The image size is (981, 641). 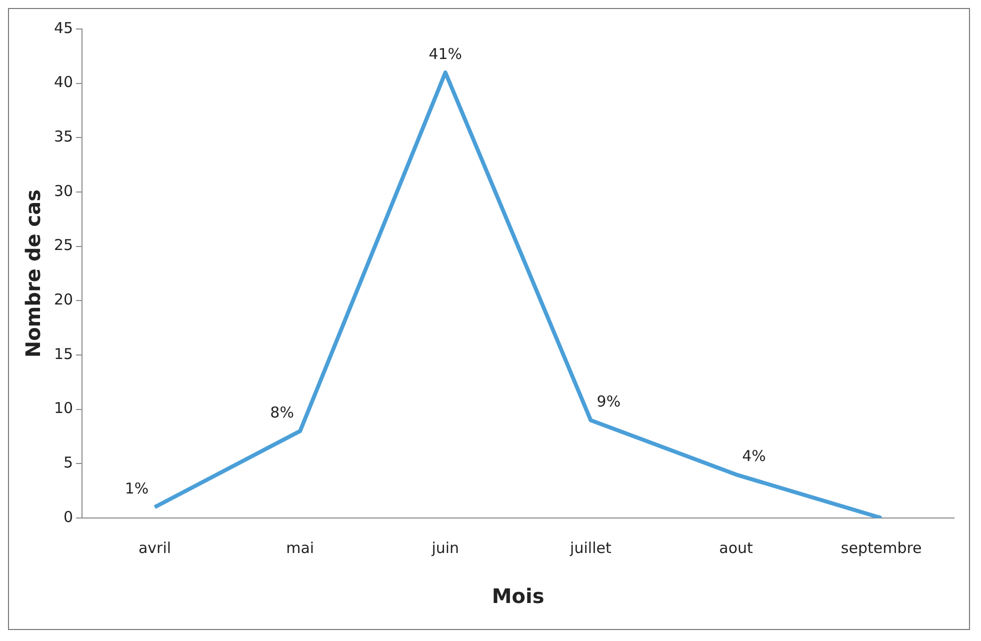 What do you see at coordinates (754, 455) in the screenshot?
I see `data-label: 4%` at bounding box center [754, 455].